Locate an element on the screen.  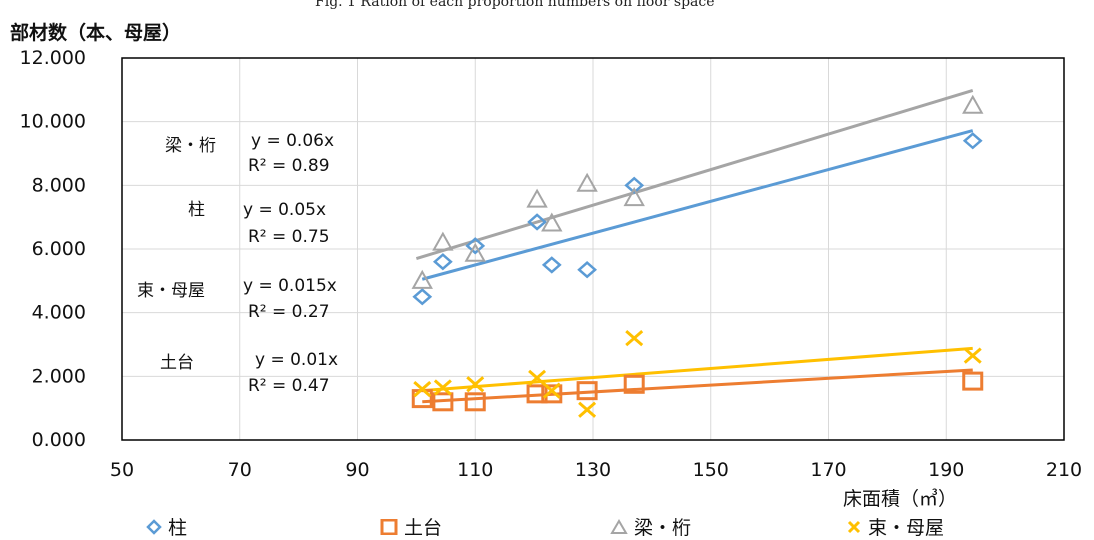
y-tick-label: 2.000 is located at coordinates (59, 376).